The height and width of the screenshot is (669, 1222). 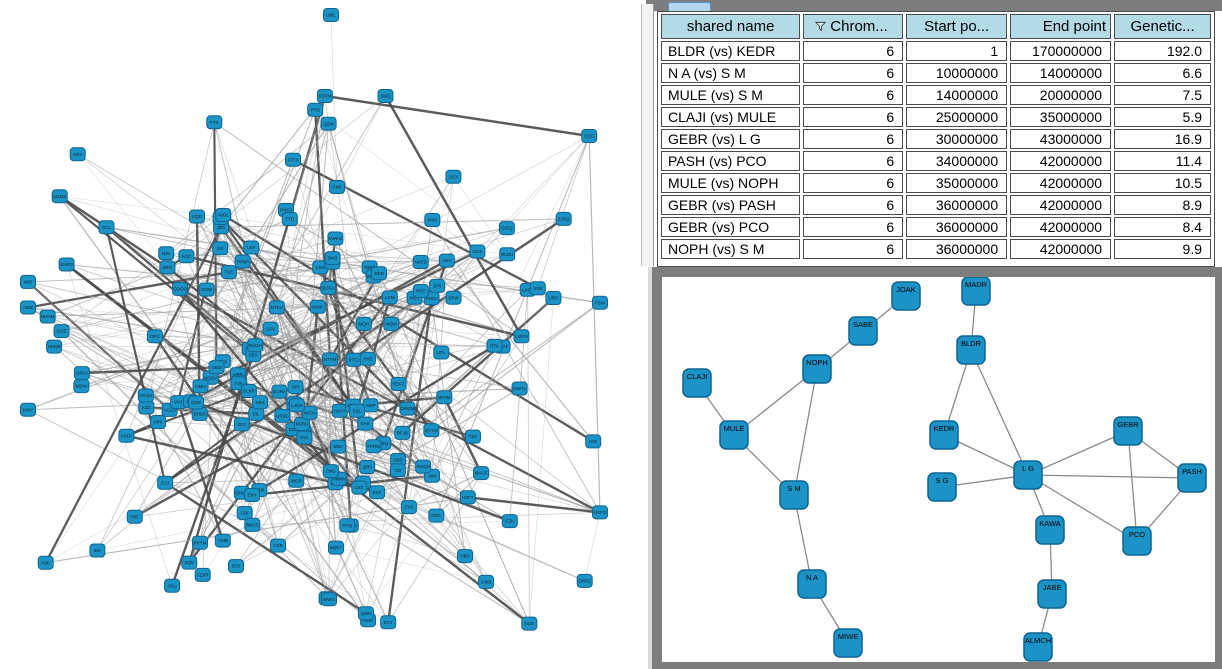 What do you see at coordinates (506, 228) in the screenshot?
I see `overview-node: GIEQ` at bounding box center [506, 228].